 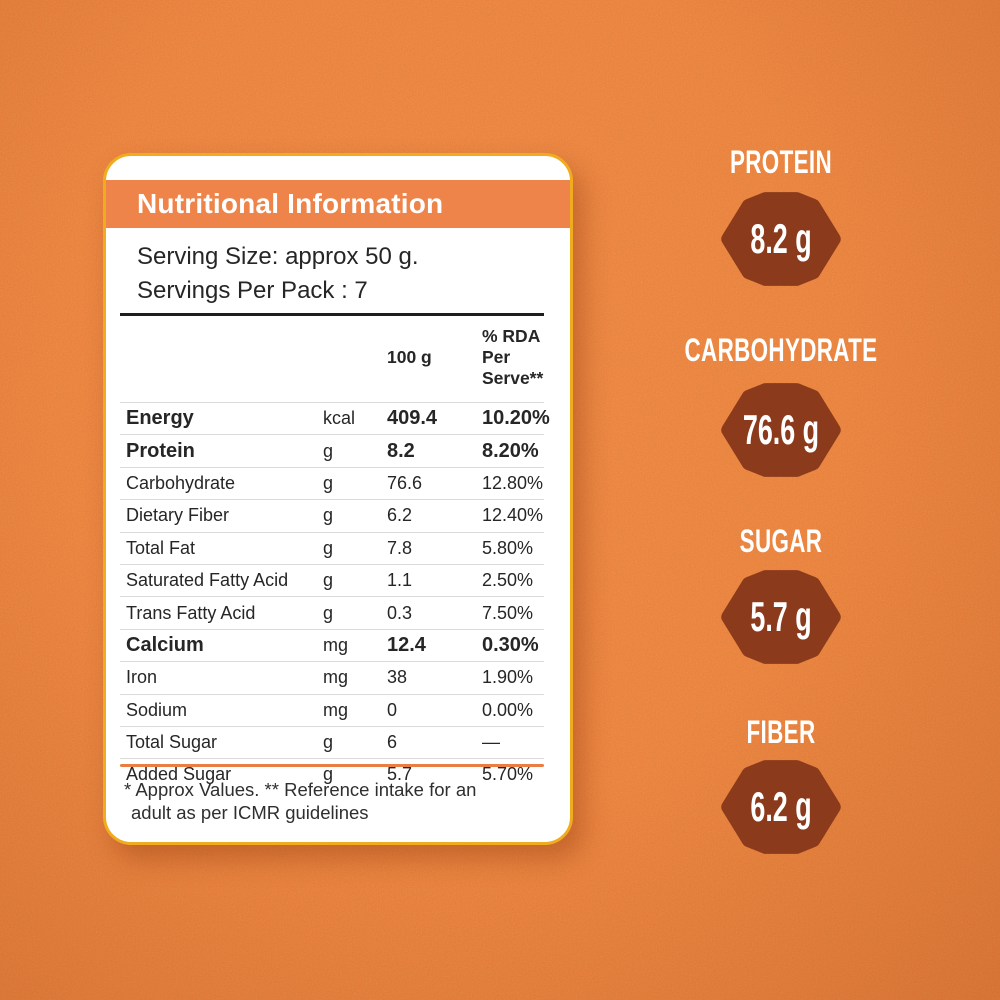 What do you see at coordinates (511, 346) in the screenshot?
I see `header-rda-line1: % RDA Per` at bounding box center [511, 346].